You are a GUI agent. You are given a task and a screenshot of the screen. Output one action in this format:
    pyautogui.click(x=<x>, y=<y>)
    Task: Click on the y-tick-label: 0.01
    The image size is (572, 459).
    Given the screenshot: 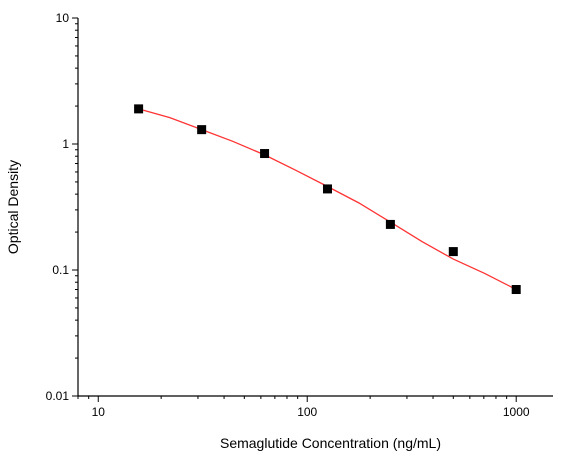 What is the action you would take?
    pyautogui.click(x=58, y=396)
    